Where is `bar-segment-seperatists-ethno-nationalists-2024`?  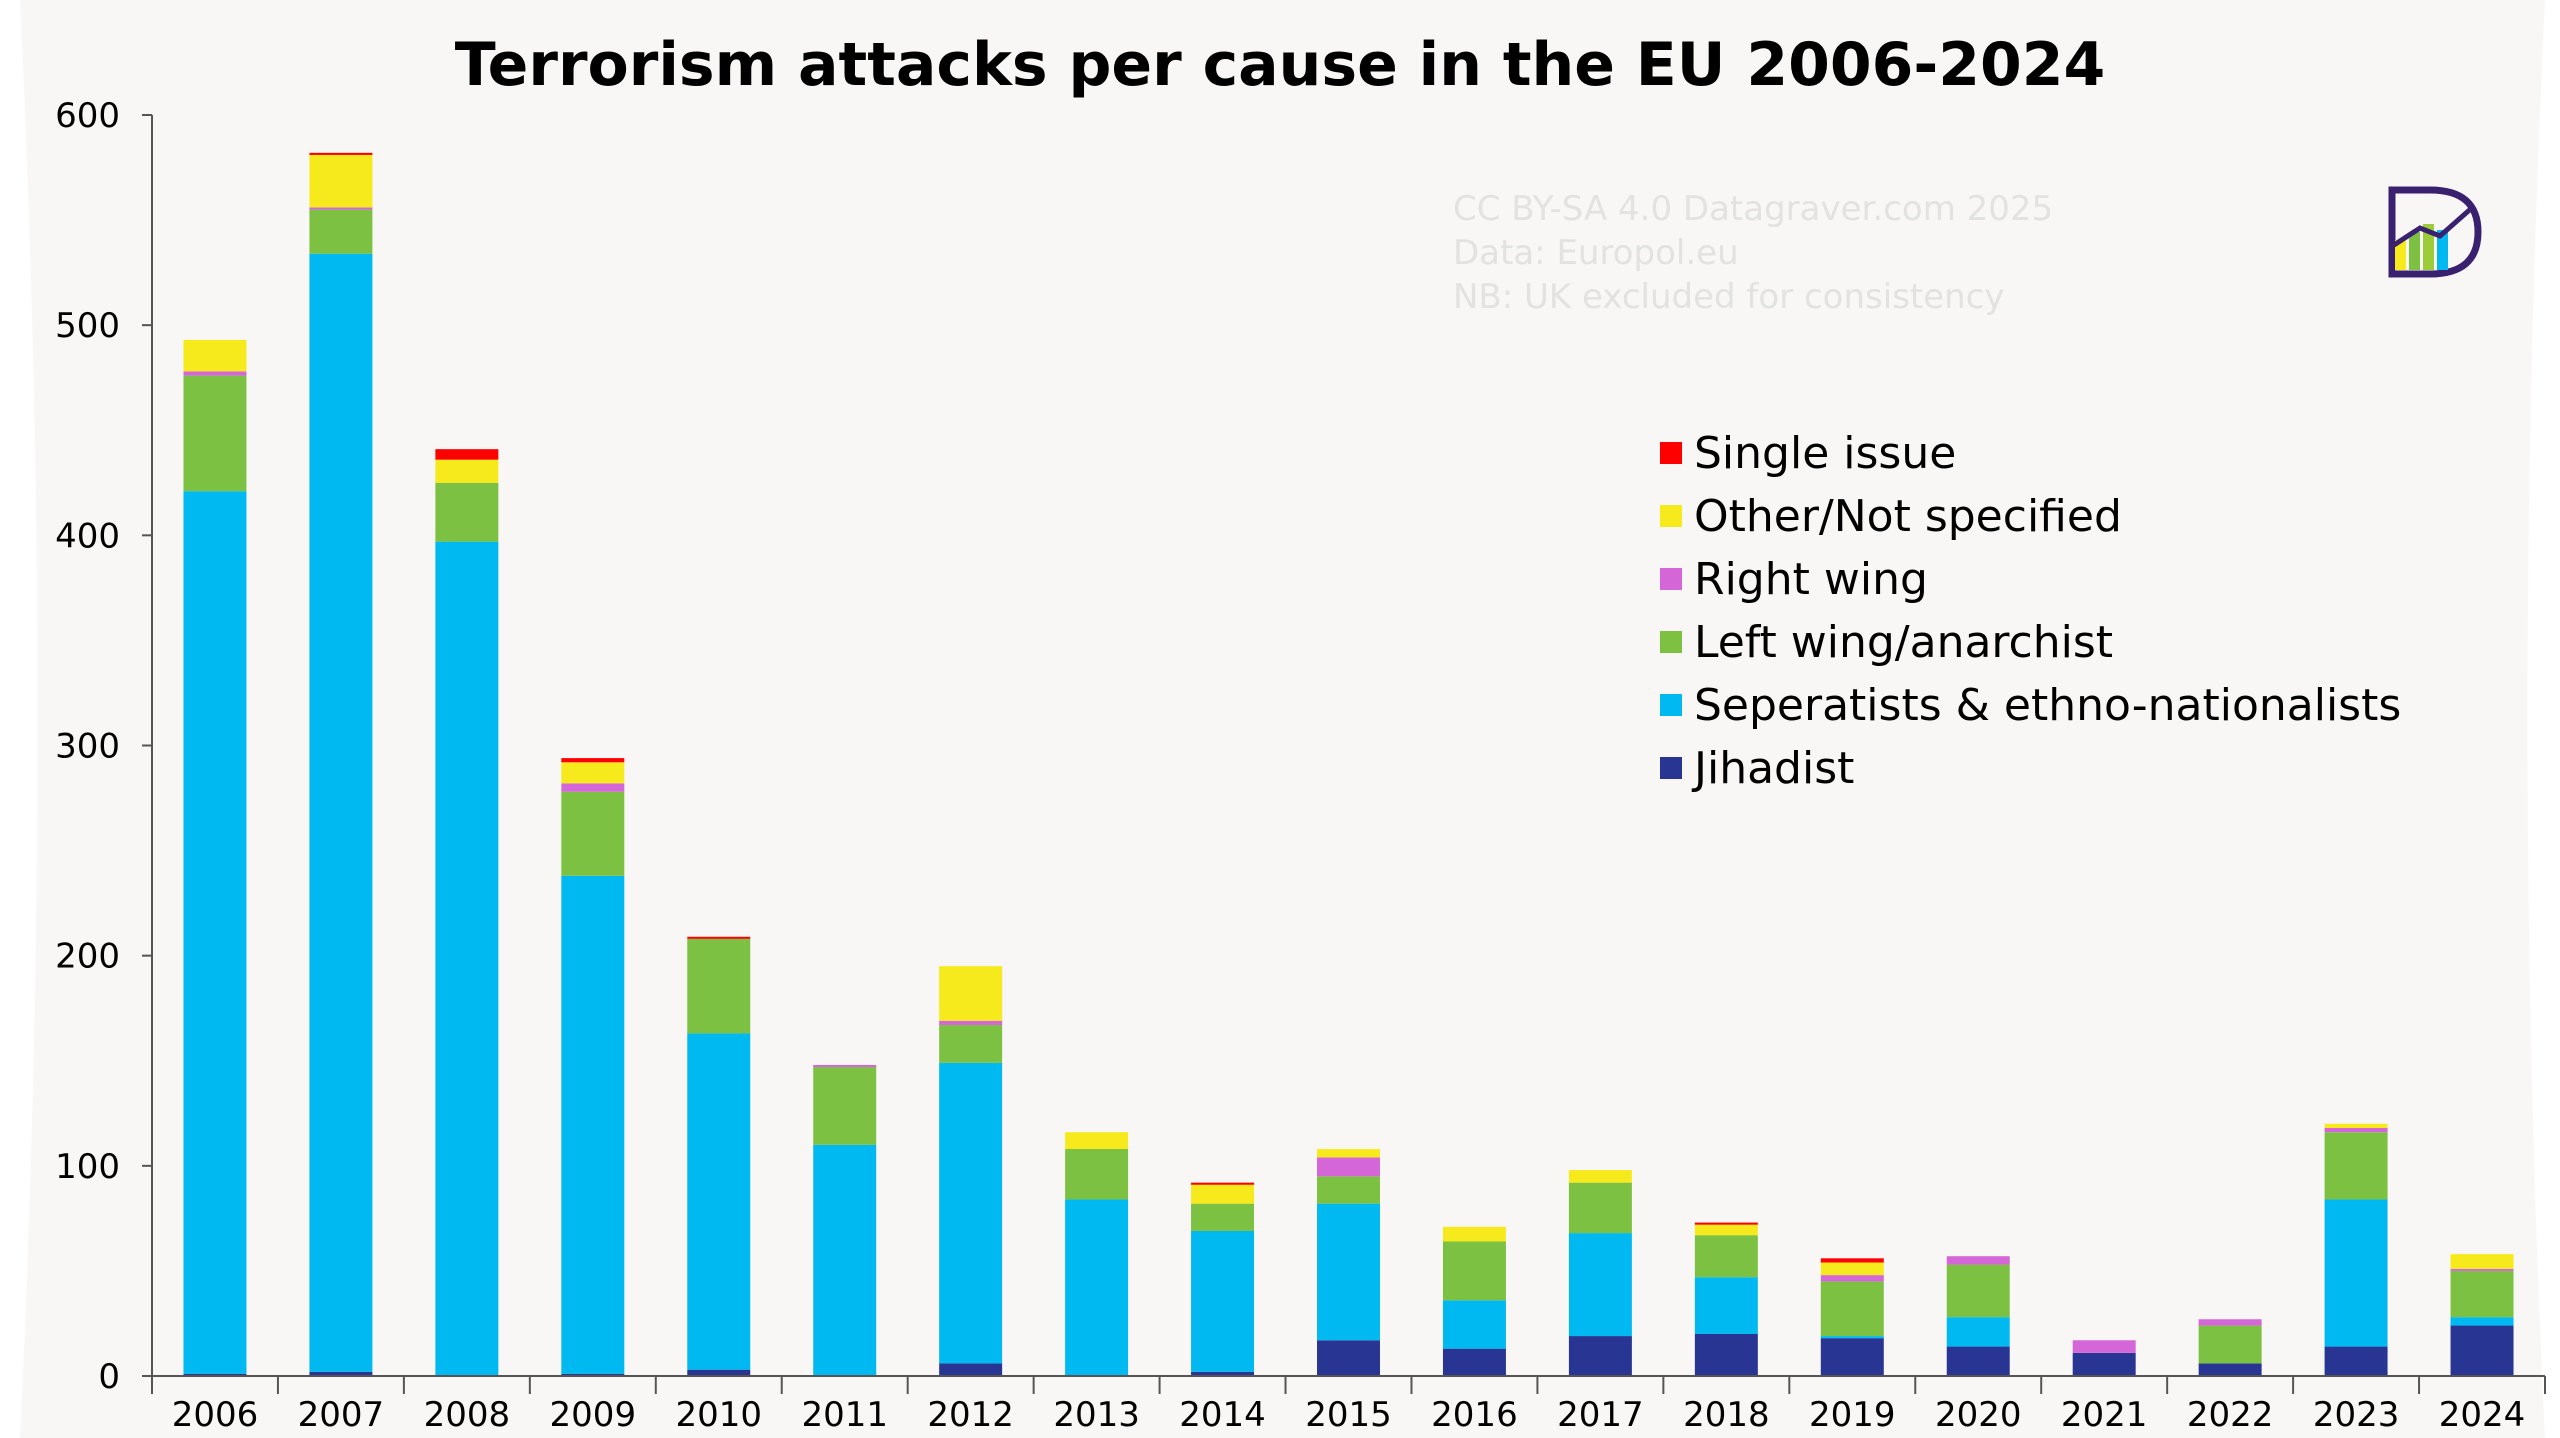 bar-segment-seperatists-ethno-nationalists-2024 is located at coordinates (2482, 1321).